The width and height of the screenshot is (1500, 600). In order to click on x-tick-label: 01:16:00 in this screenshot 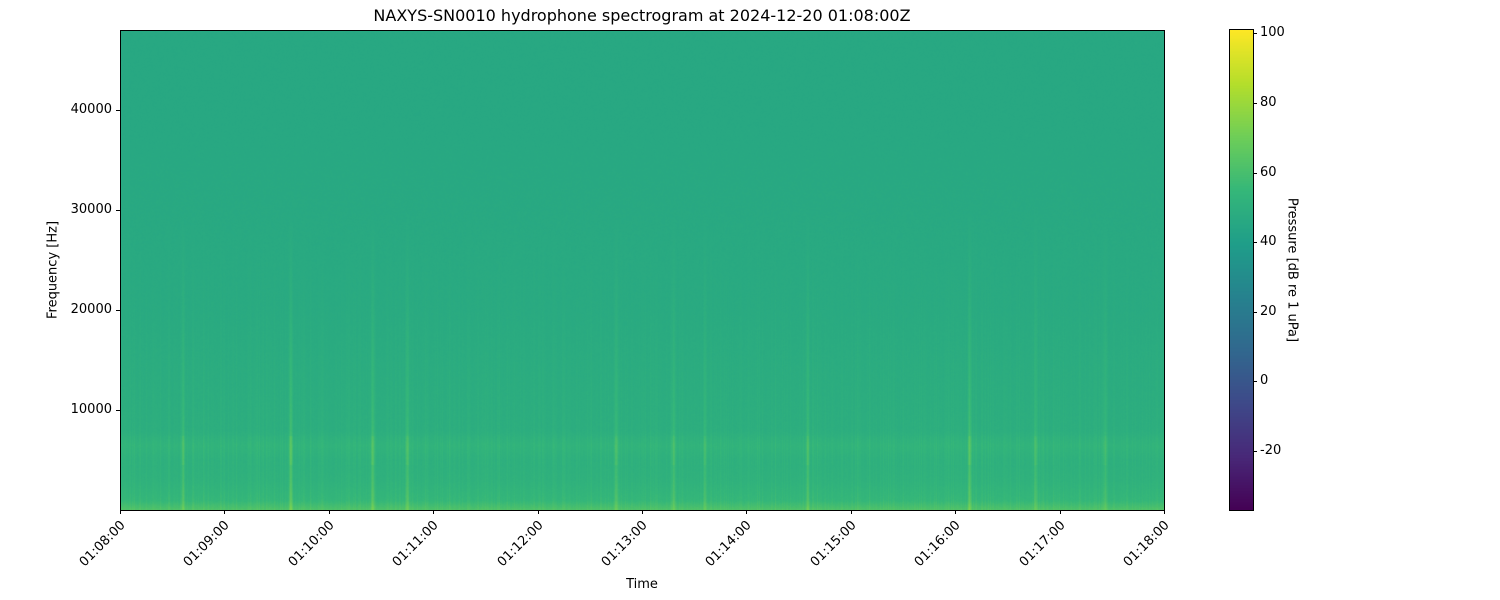, I will do `click(937, 544)`.